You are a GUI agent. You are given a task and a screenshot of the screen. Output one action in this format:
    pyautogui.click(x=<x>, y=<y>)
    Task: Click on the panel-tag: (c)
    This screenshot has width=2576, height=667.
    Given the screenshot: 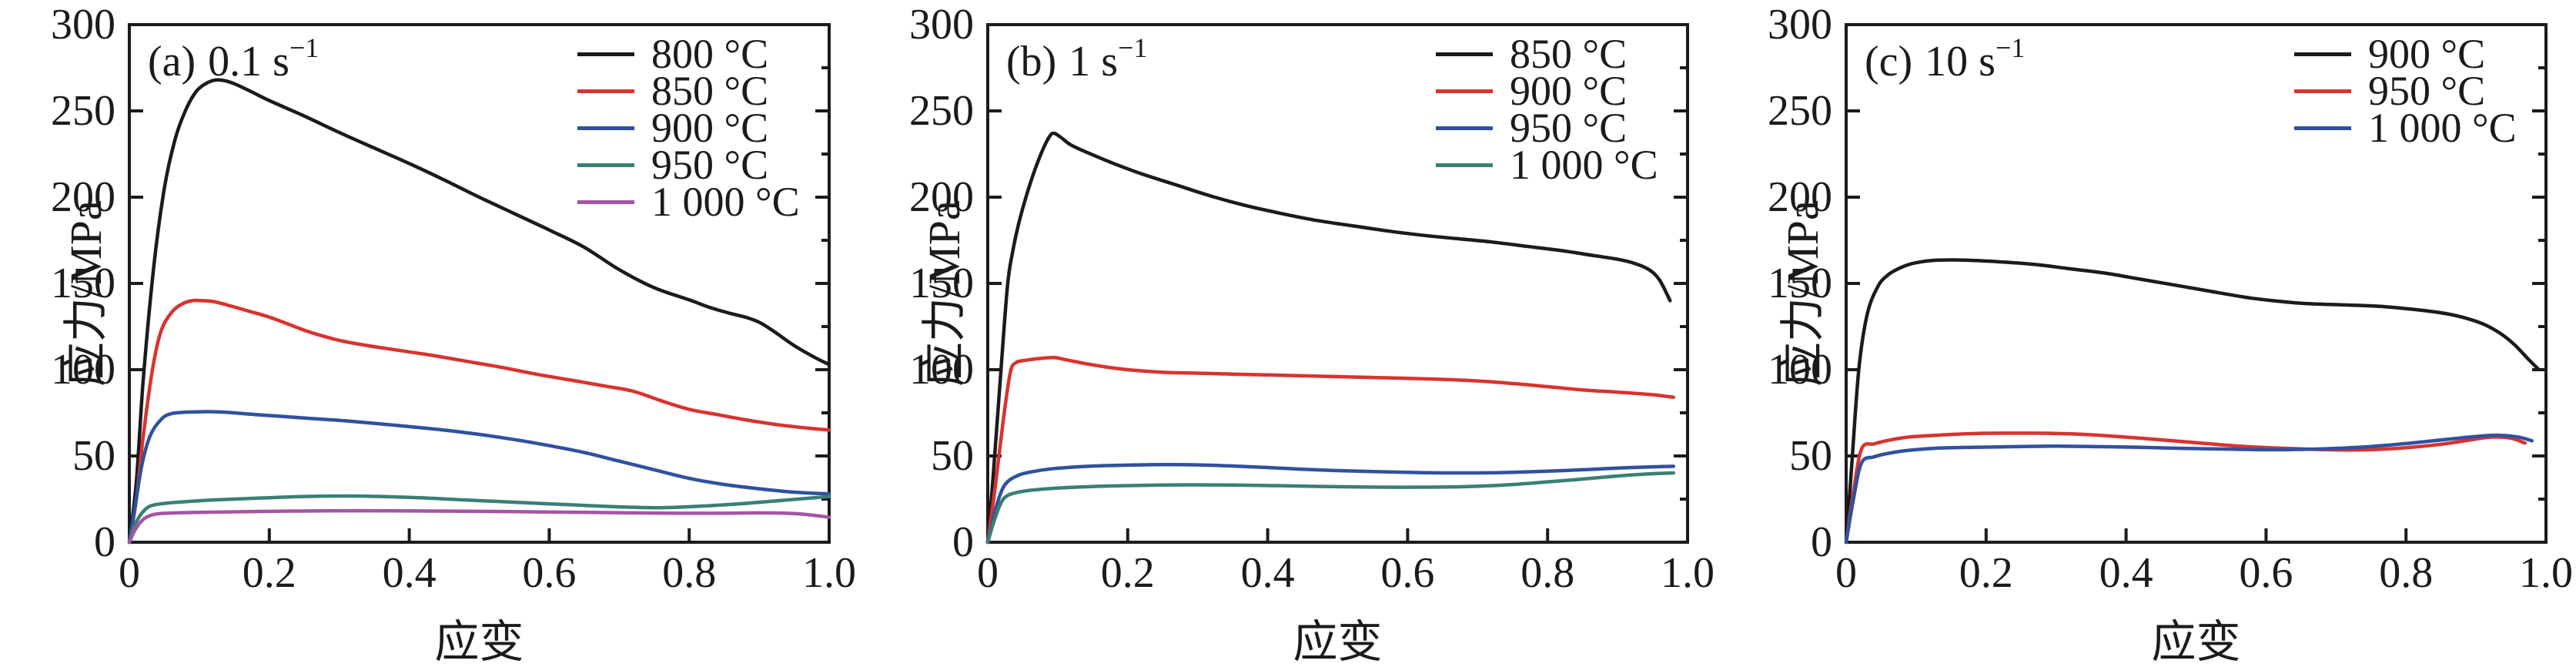 What is the action you would take?
    pyautogui.click(x=1889, y=61)
    